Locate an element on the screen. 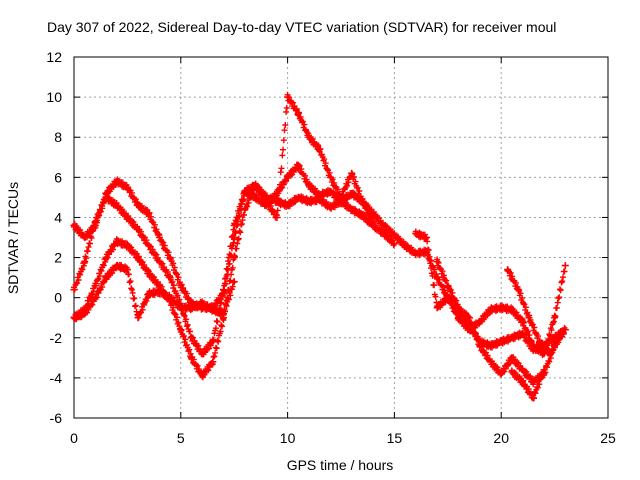 The height and width of the screenshot is (480, 640). y-tick-label: 0 is located at coordinates (58, 298).